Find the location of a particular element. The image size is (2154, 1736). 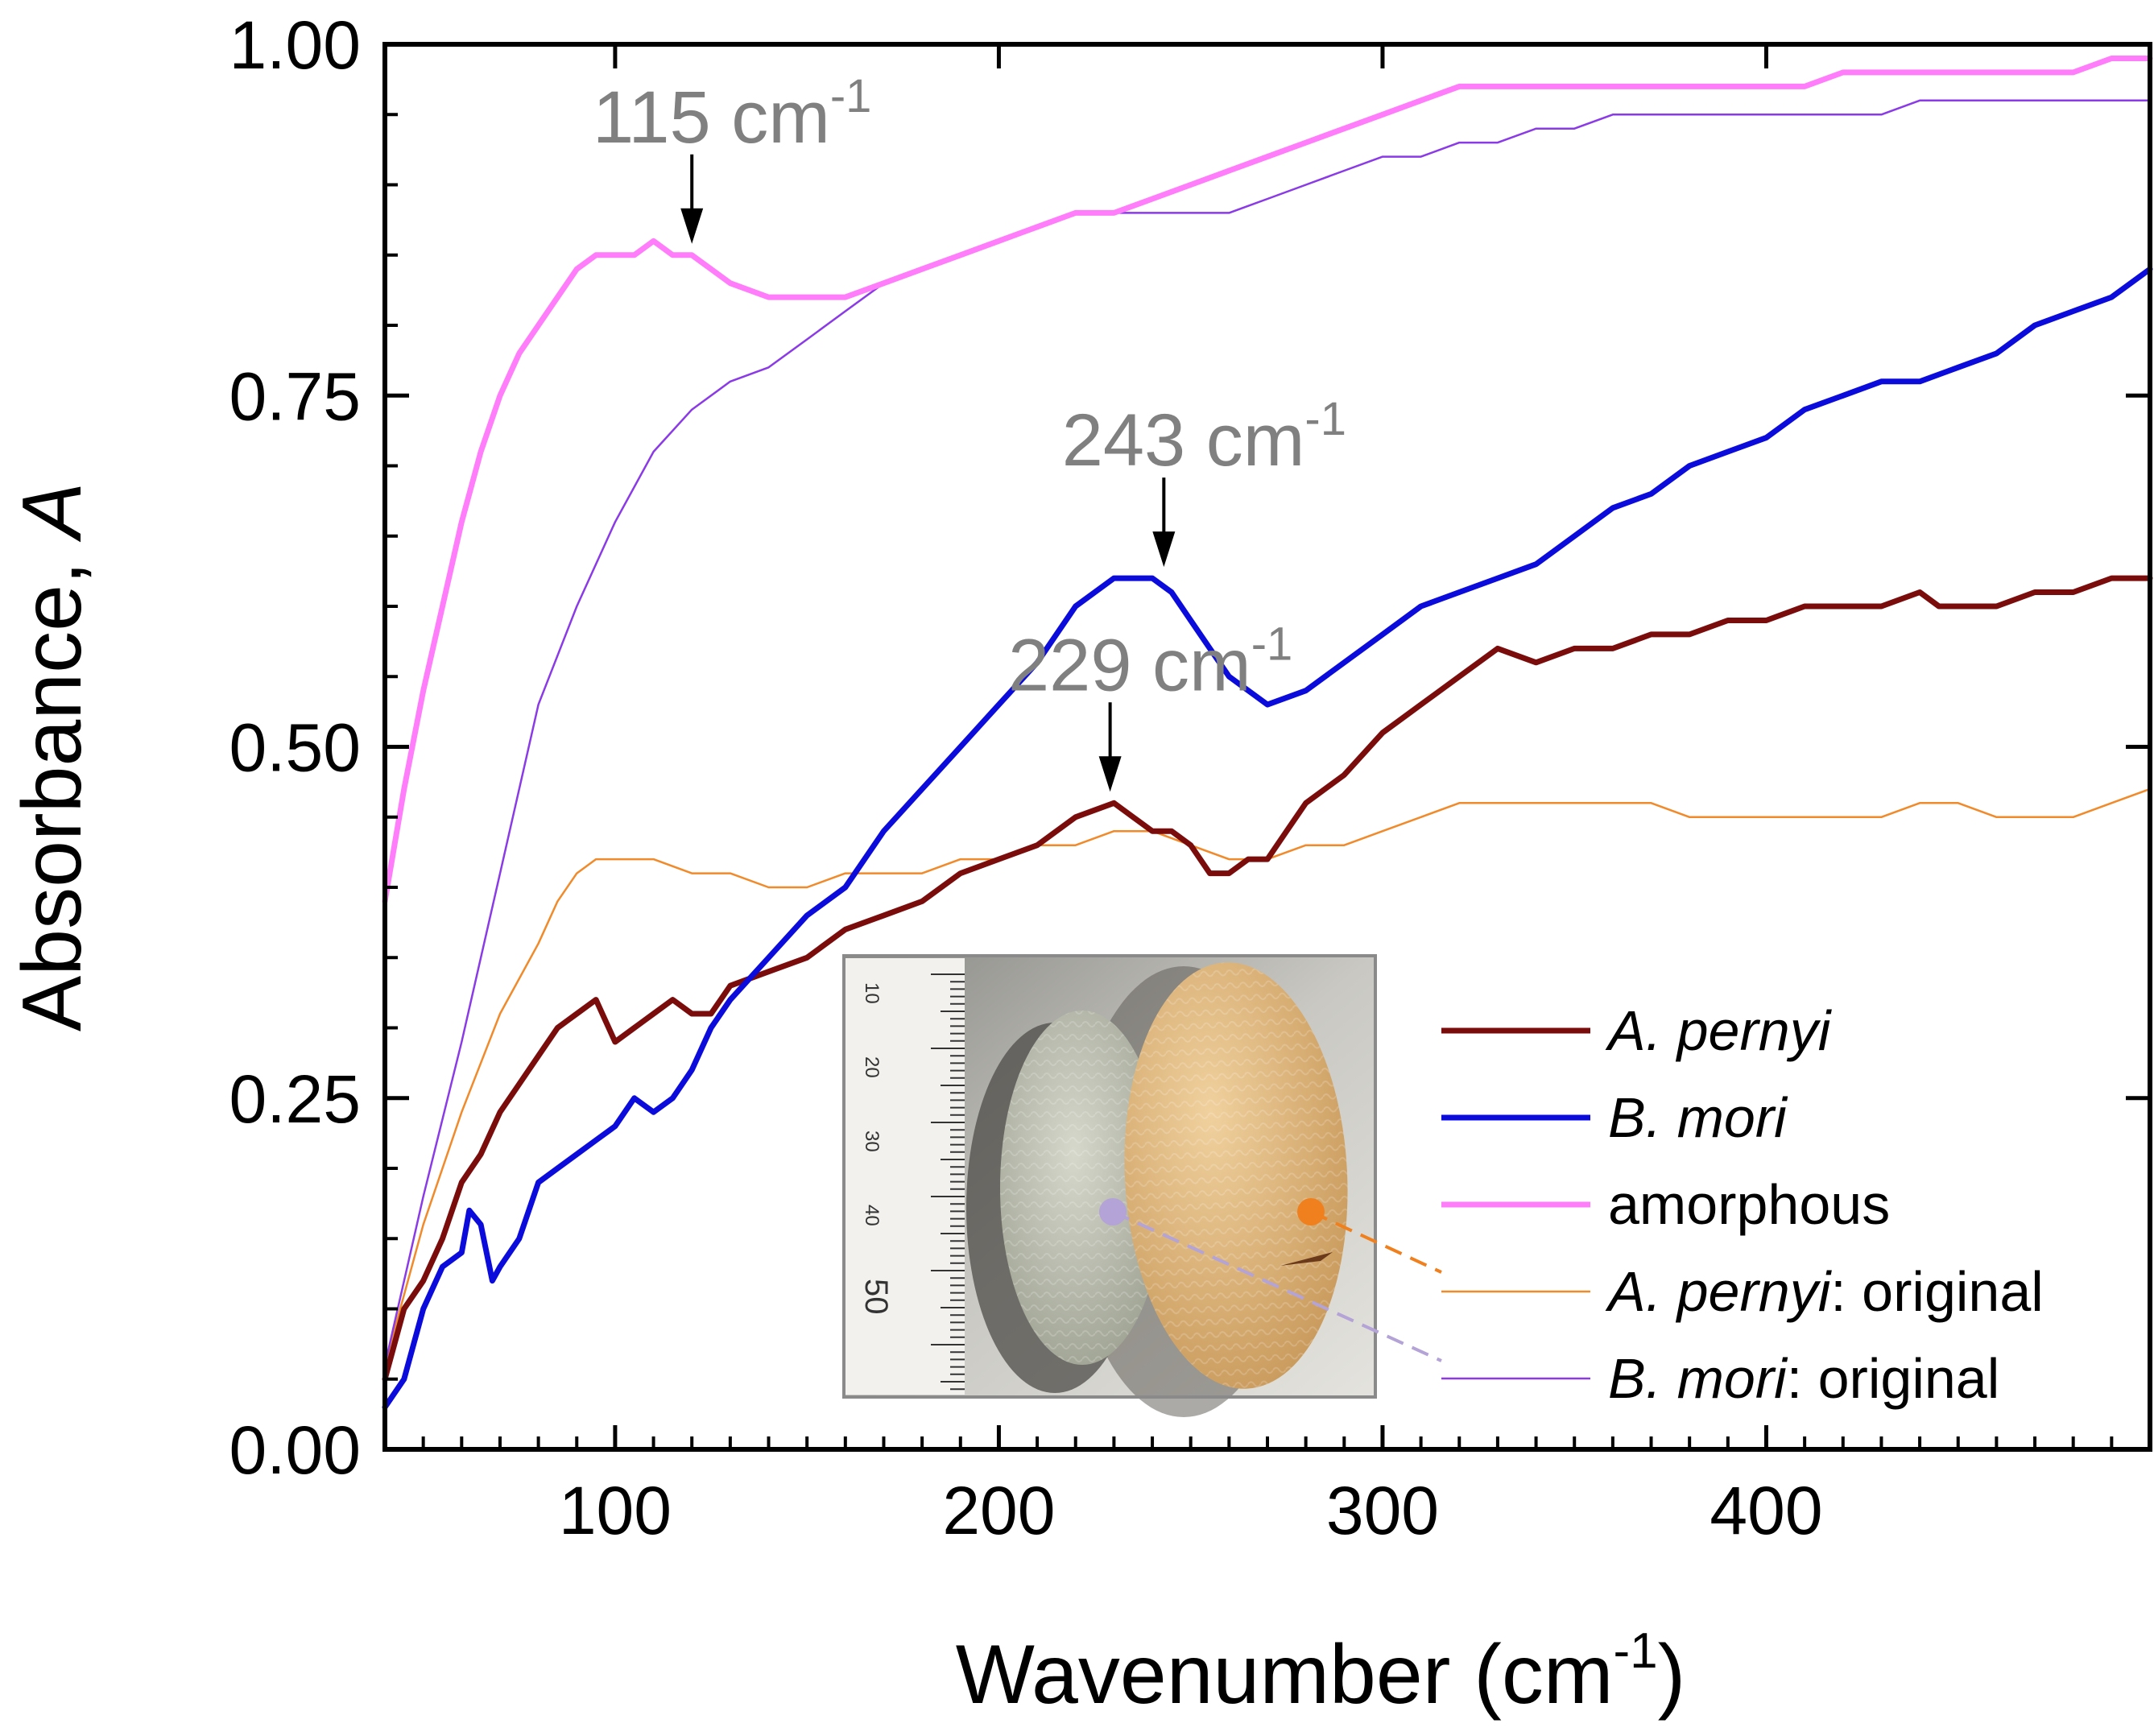

legend-entry-ap: A. pernyi is located at coordinates (1637, 1030).